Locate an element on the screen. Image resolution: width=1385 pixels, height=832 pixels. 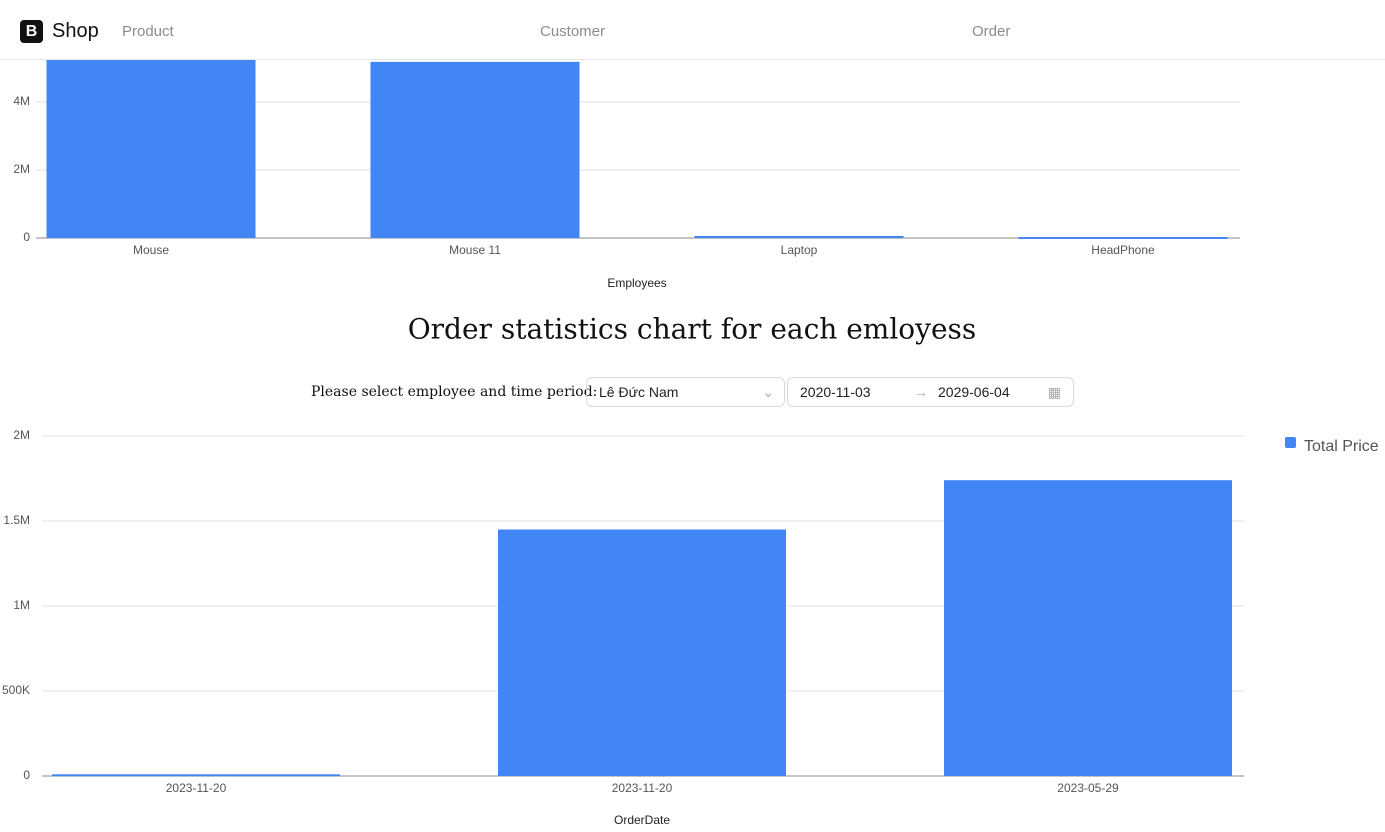
nav-item: Product is located at coordinates (148, 31).